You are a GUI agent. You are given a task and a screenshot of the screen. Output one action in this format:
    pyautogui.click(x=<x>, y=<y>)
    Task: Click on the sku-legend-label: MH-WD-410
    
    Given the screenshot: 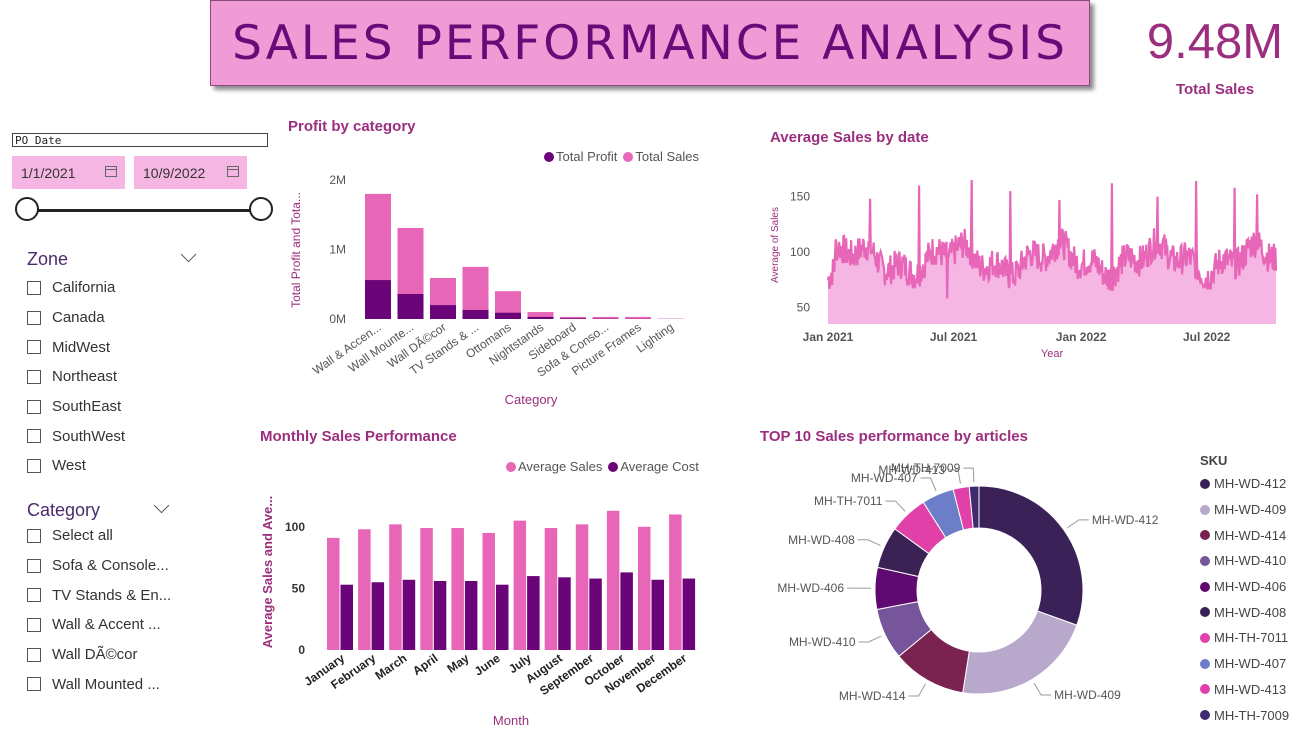 What is the action you would take?
    pyautogui.click(x=1250, y=561)
    